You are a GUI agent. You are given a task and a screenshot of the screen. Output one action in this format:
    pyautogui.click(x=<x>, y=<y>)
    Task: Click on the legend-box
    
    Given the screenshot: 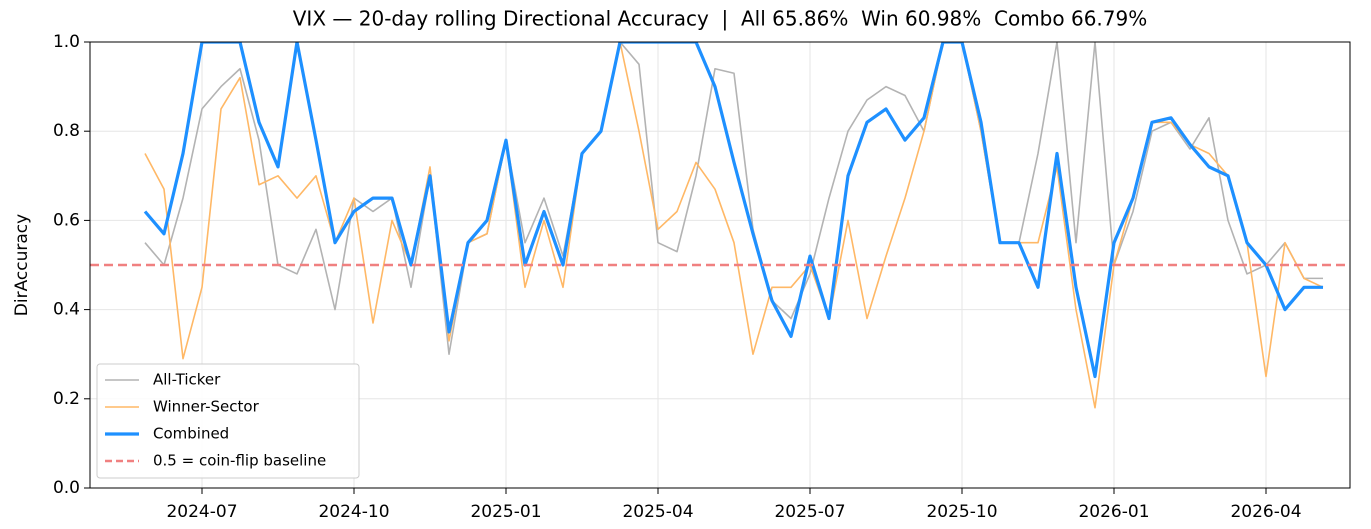 What is the action you would take?
    pyautogui.click(x=228, y=421)
    